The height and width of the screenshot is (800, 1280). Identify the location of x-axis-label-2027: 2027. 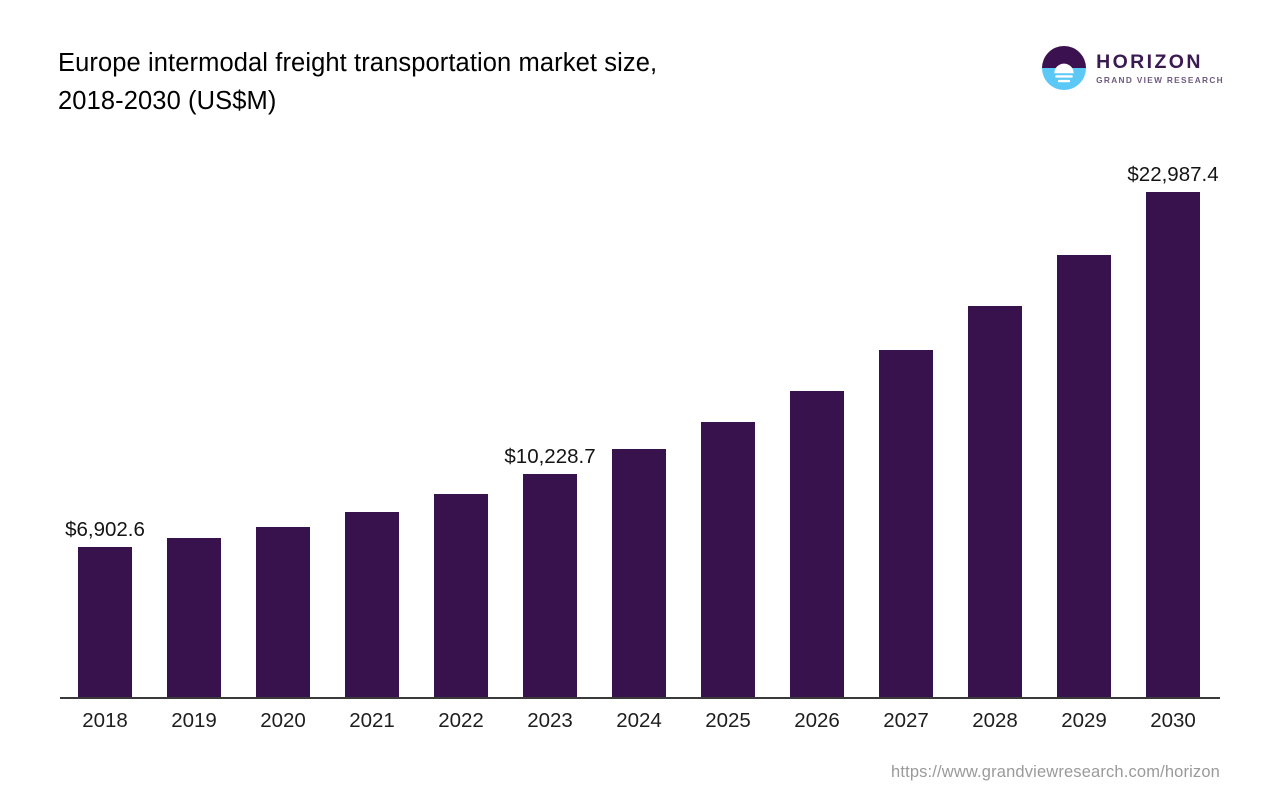
(906, 720).